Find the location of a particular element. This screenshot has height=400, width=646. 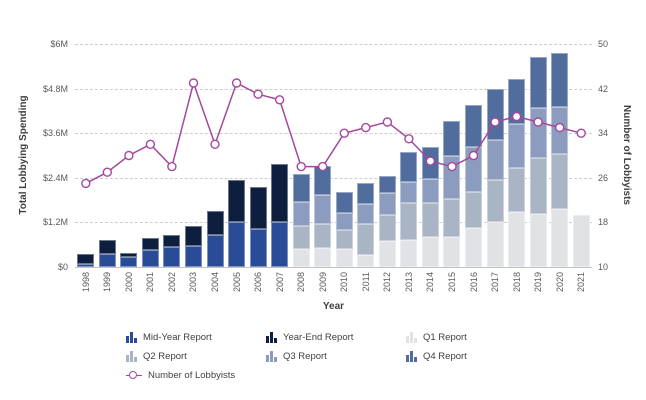

bar-1999-year-end-report is located at coordinates (107, 247).